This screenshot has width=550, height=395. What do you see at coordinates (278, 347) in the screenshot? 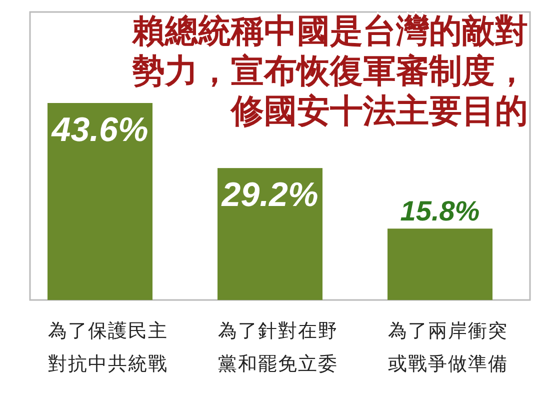
I see `x-tick-label: 為了針對在野黨和罷免立委` at bounding box center [278, 347].